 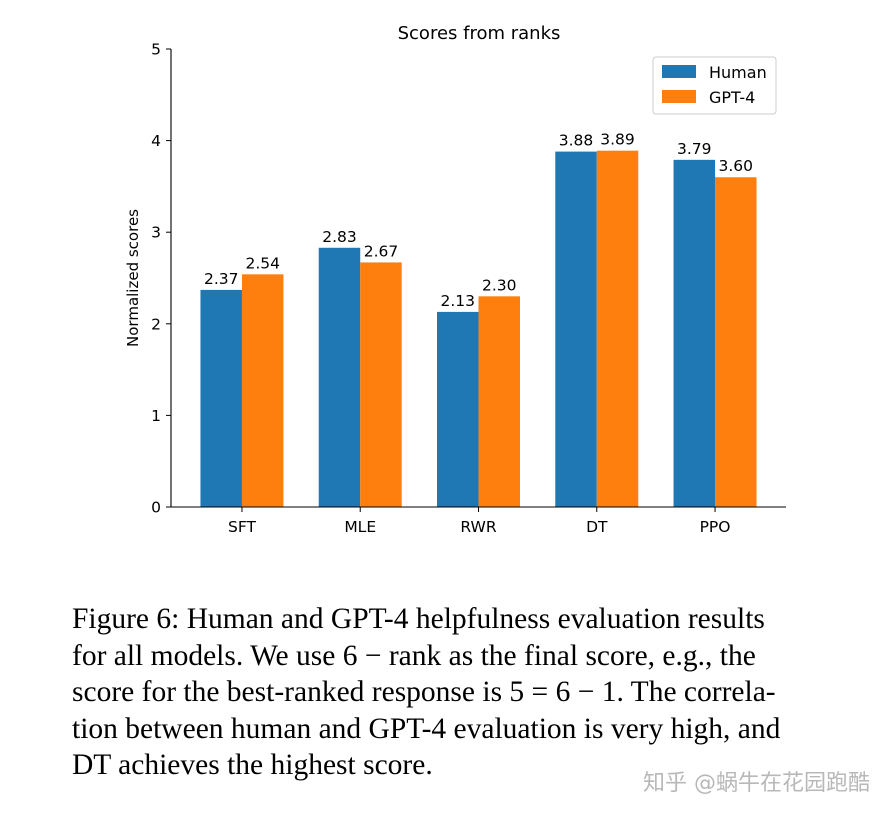 I want to click on bar-value-label: 2.30, so click(x=499, y=285).